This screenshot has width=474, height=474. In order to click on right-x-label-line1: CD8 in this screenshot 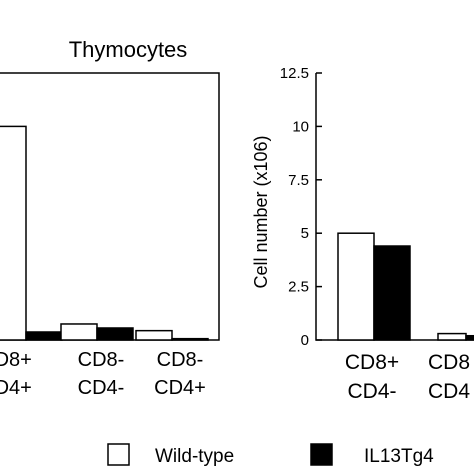, I will do `click(449, 362)`.